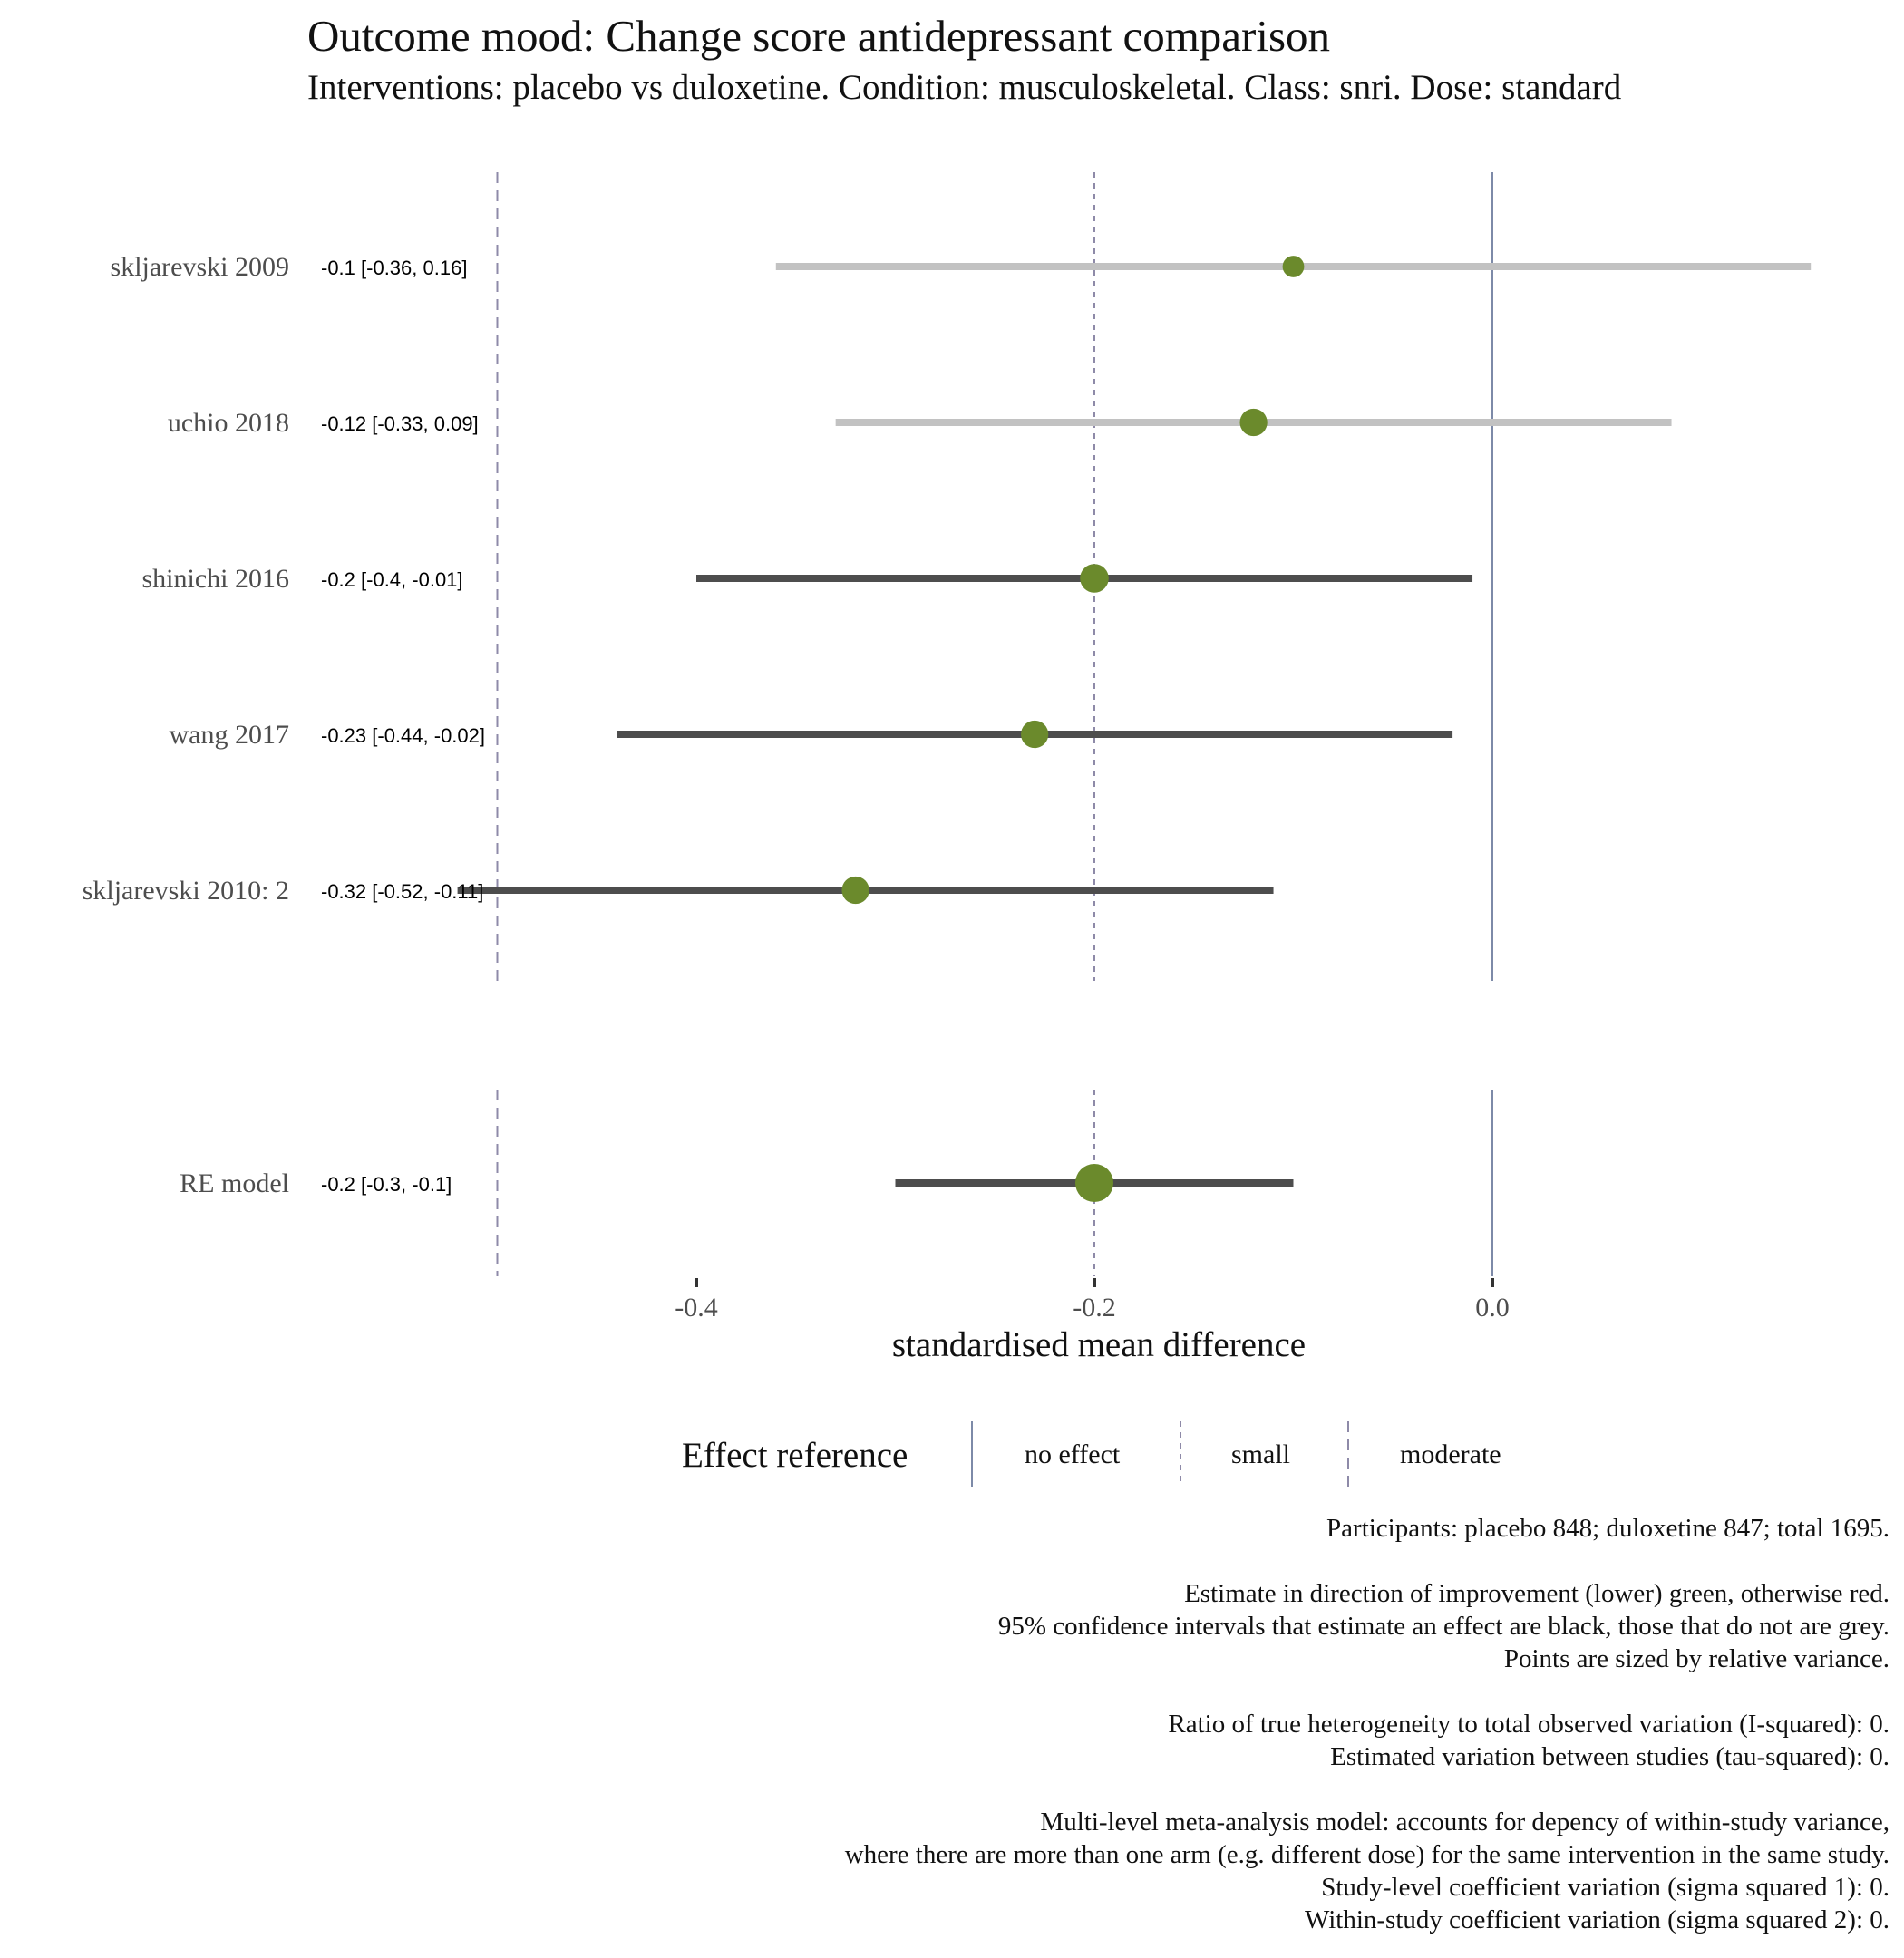 The width and height of the screenshot is (1904, 1958). I want to click on legend: Effect reference no effect small moderate, so click(1091, 1454).